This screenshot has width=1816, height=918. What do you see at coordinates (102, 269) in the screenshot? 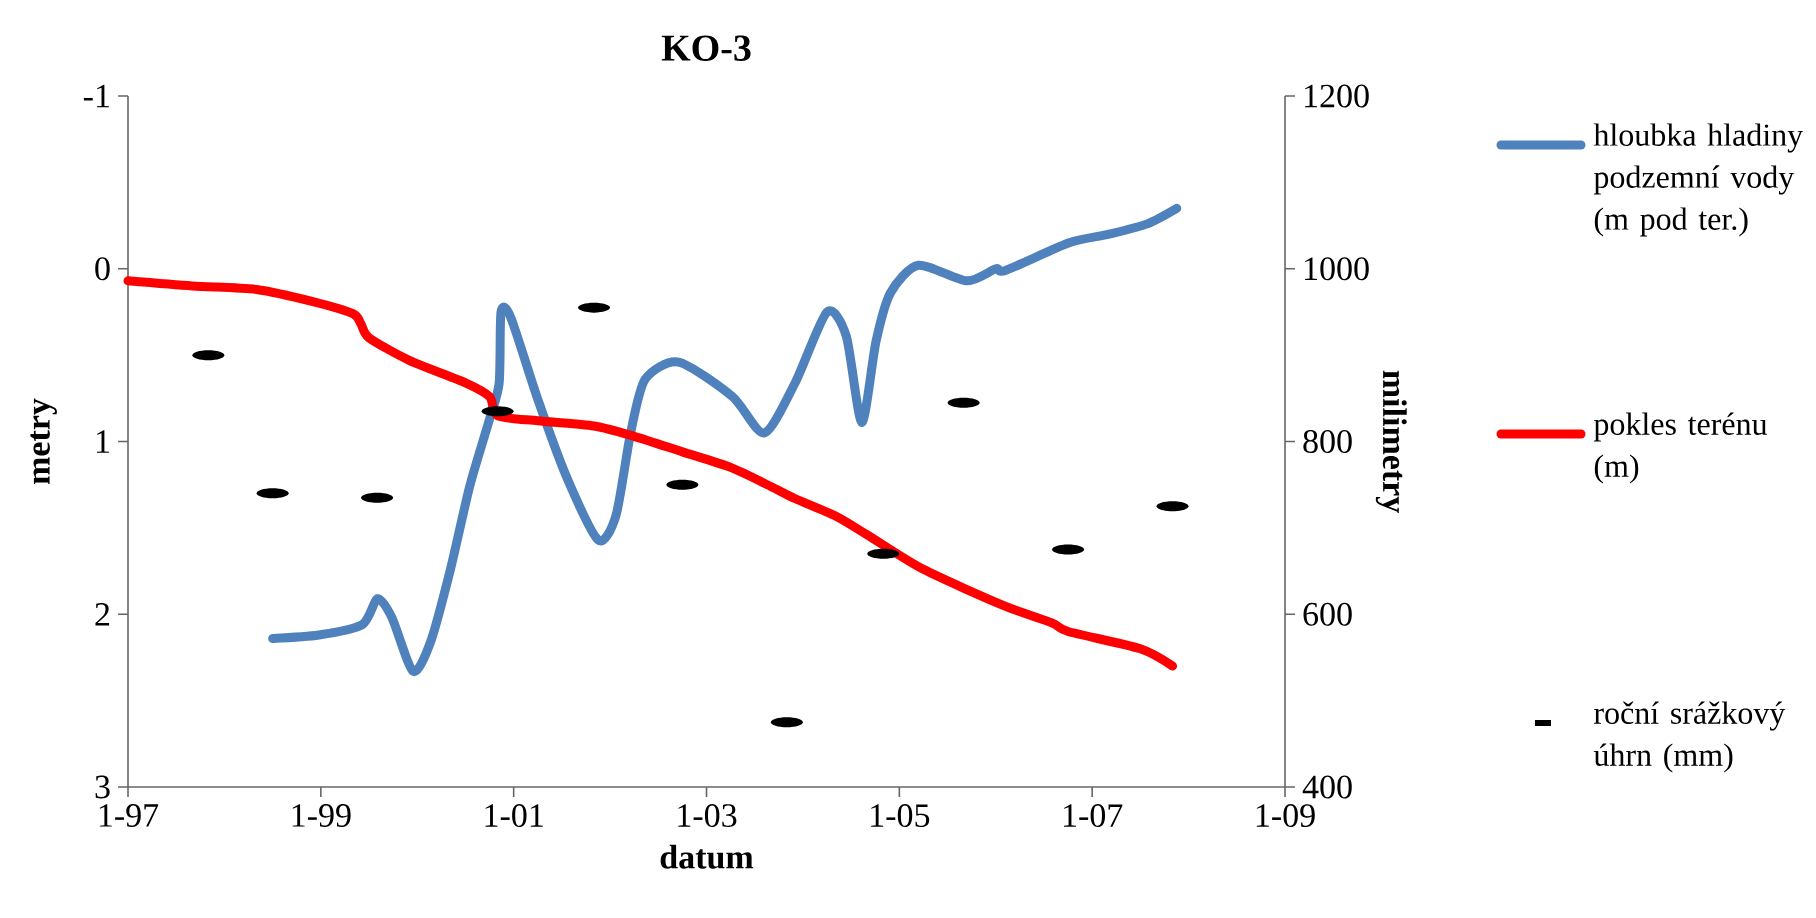
I see `y-tick-label: 0` at bounding box center [102, 269].